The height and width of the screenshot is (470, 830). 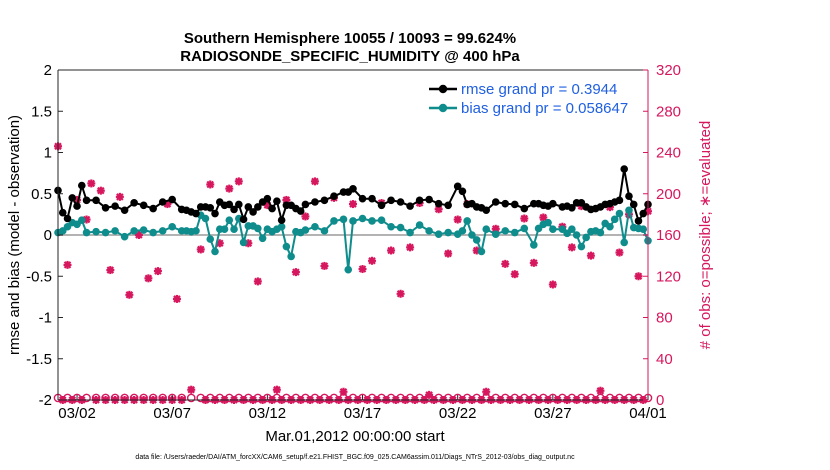 I want to click on y-axis-right-label: # of obs: o=possible; ∗=evaluated, so click(x=705, y=235).